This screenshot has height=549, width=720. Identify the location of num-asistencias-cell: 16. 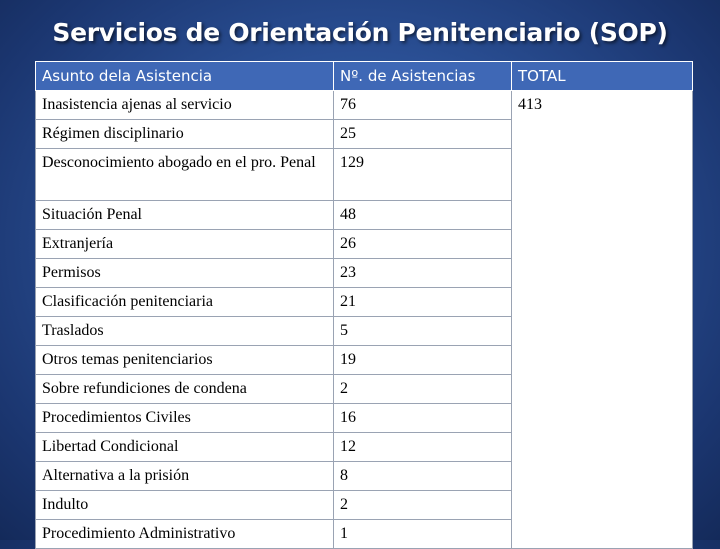
(422, 418).